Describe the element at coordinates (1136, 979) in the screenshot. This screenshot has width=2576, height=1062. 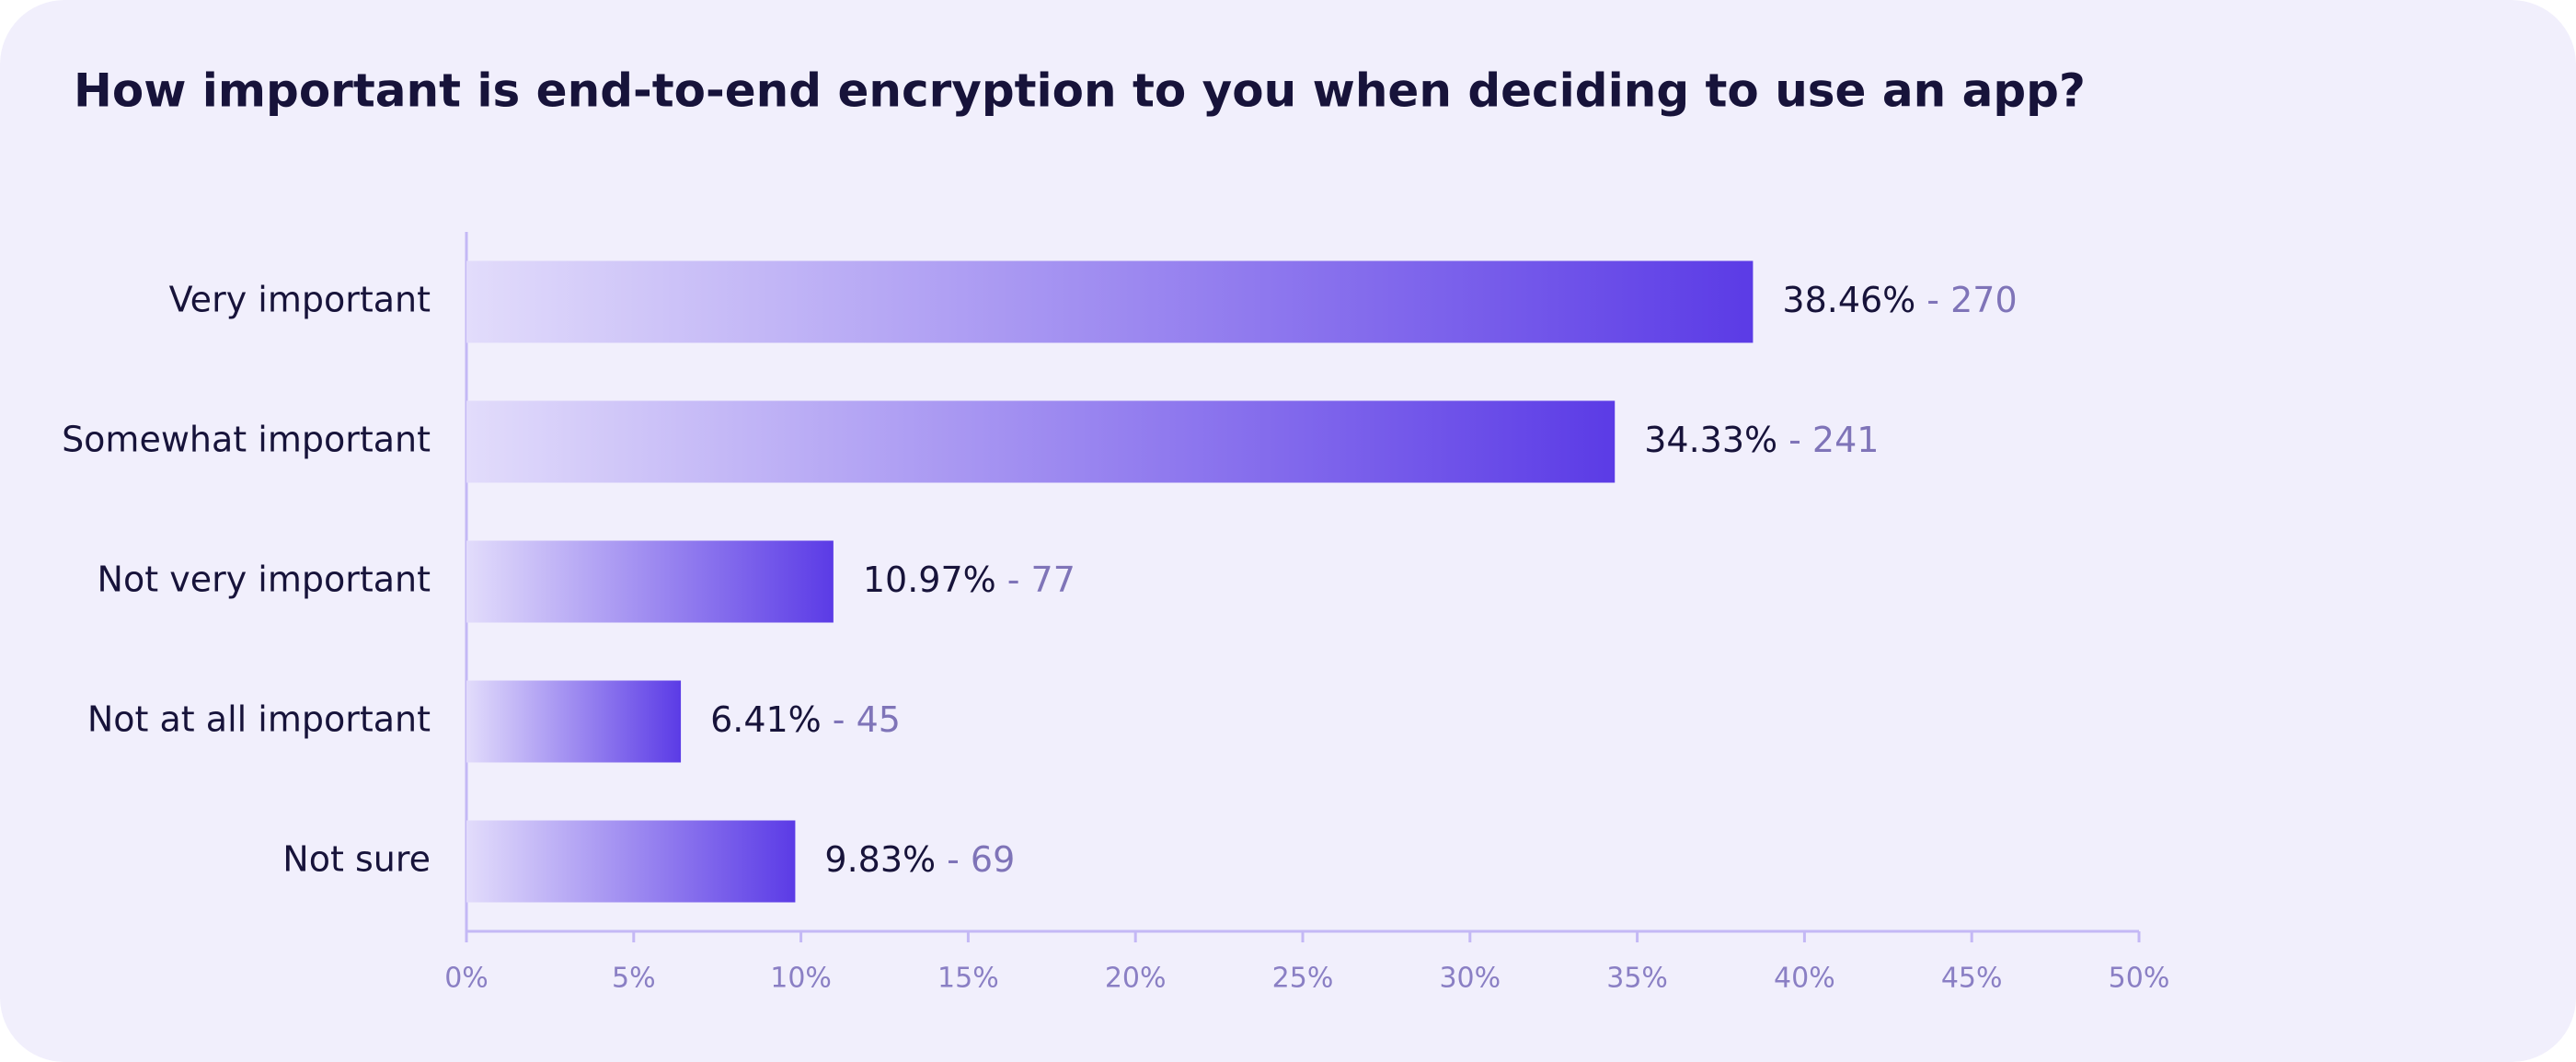
I see `x-tick-label: 20%` at that location.